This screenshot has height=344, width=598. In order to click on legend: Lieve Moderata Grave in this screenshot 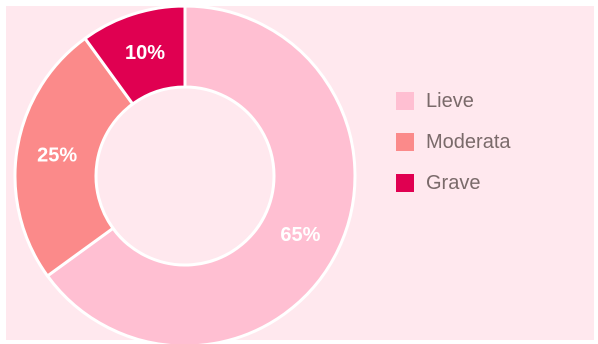, I will do `click(453, 151)`.